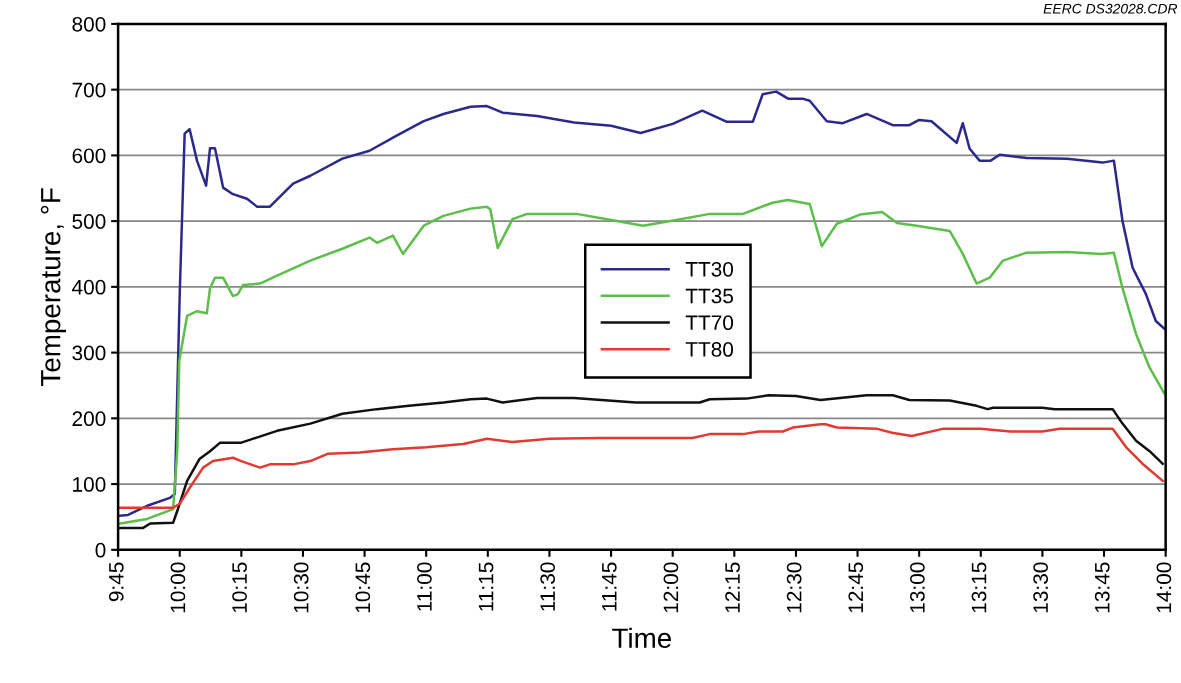 The image size is (1181, 683). What do you see at coordinates (548, 586) in the screenshot?
I see `x-tick-label: 11:30` at bounding box center [548, 586].